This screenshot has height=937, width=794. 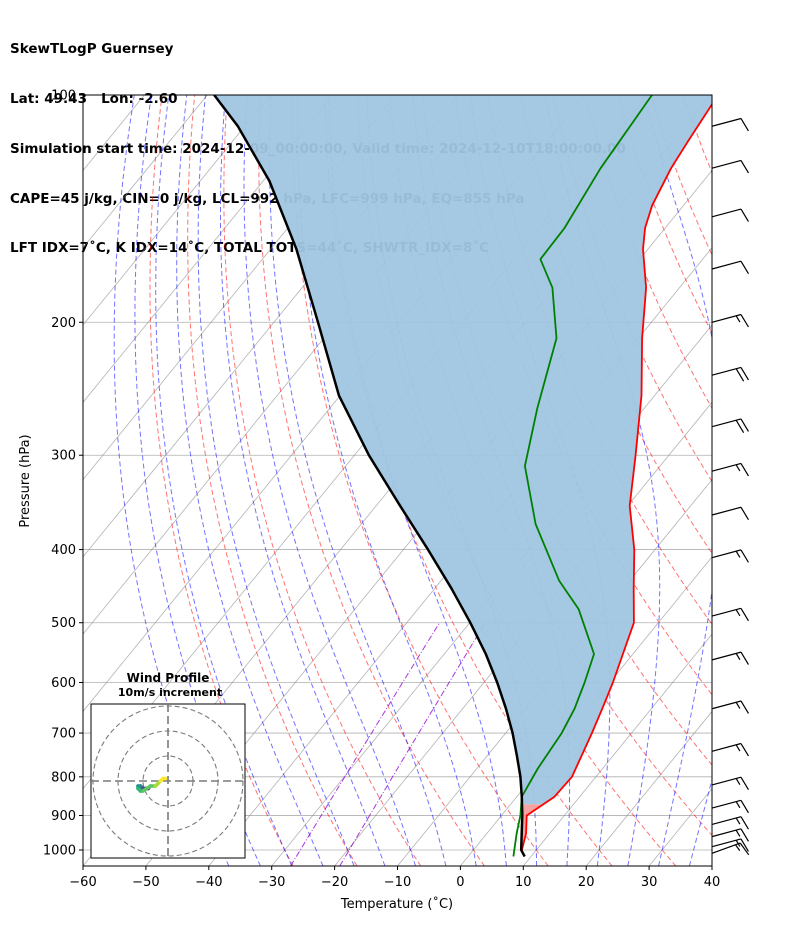 I want to click on x-tick-label: 20, so click(x=586, y=882).